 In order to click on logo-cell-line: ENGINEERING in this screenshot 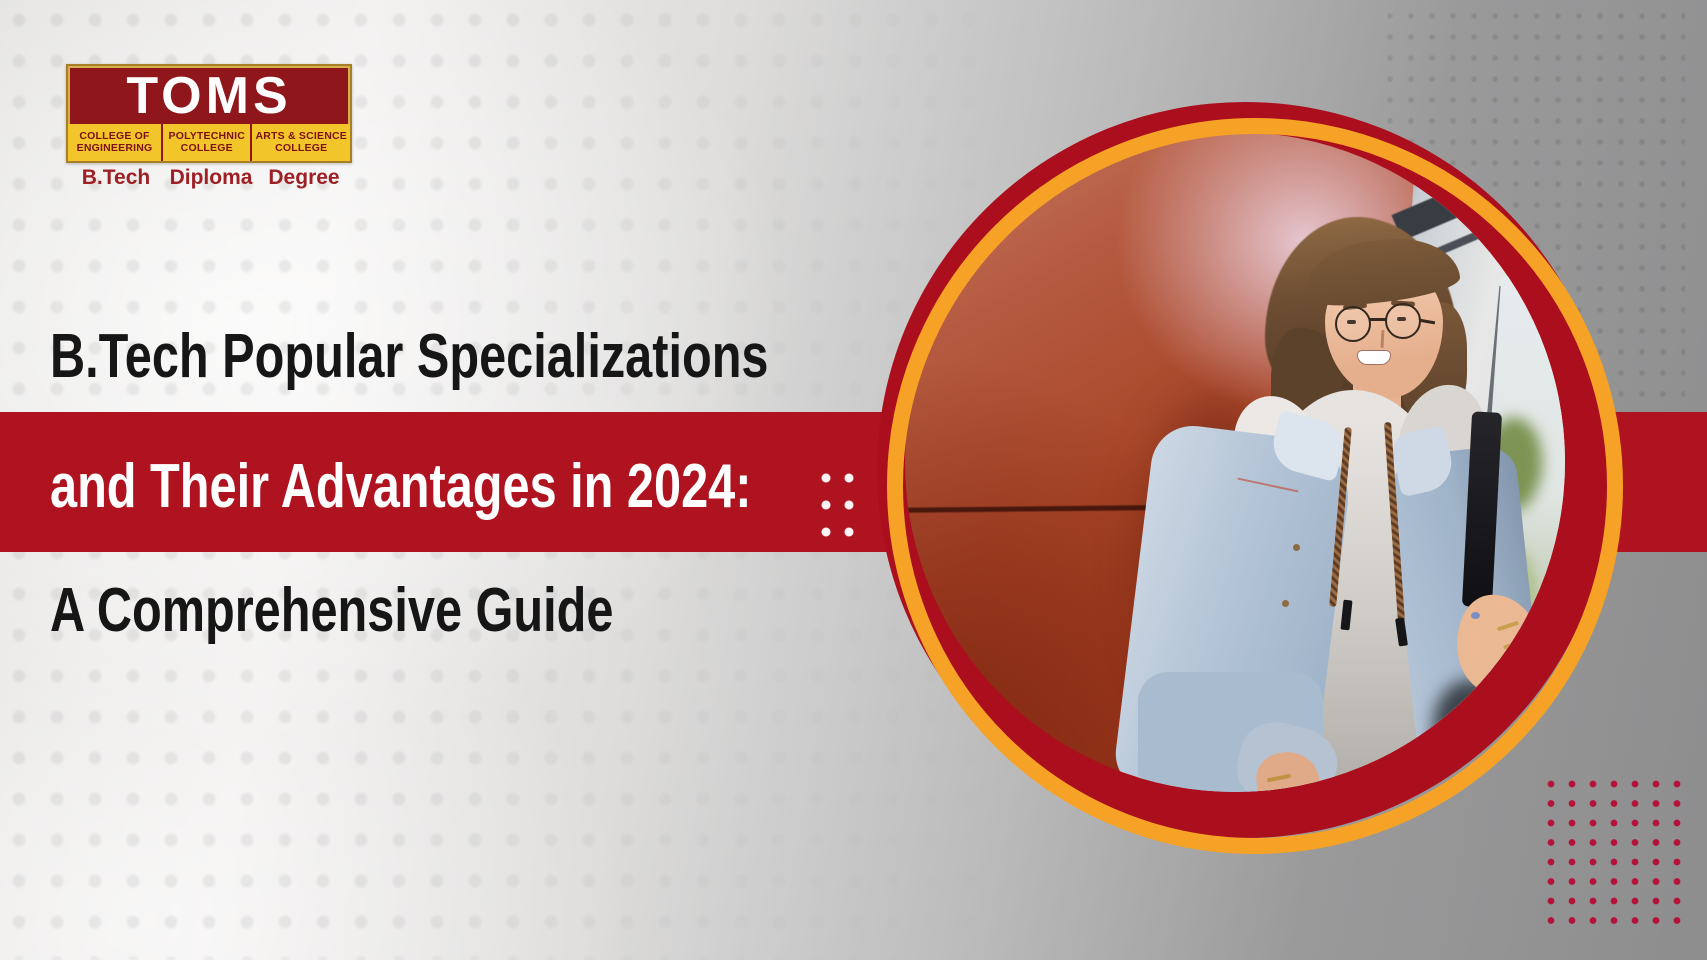, I will do `click(114, 147)`.